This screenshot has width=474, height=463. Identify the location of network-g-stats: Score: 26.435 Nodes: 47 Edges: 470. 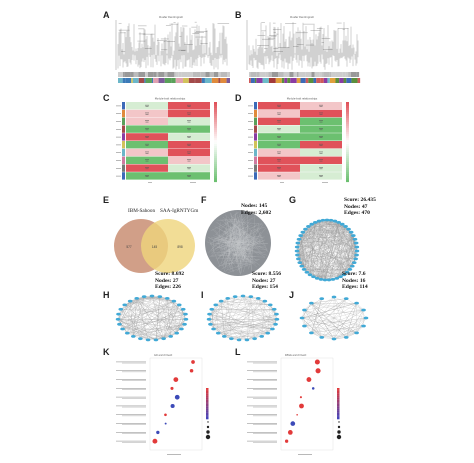
(360, 207).